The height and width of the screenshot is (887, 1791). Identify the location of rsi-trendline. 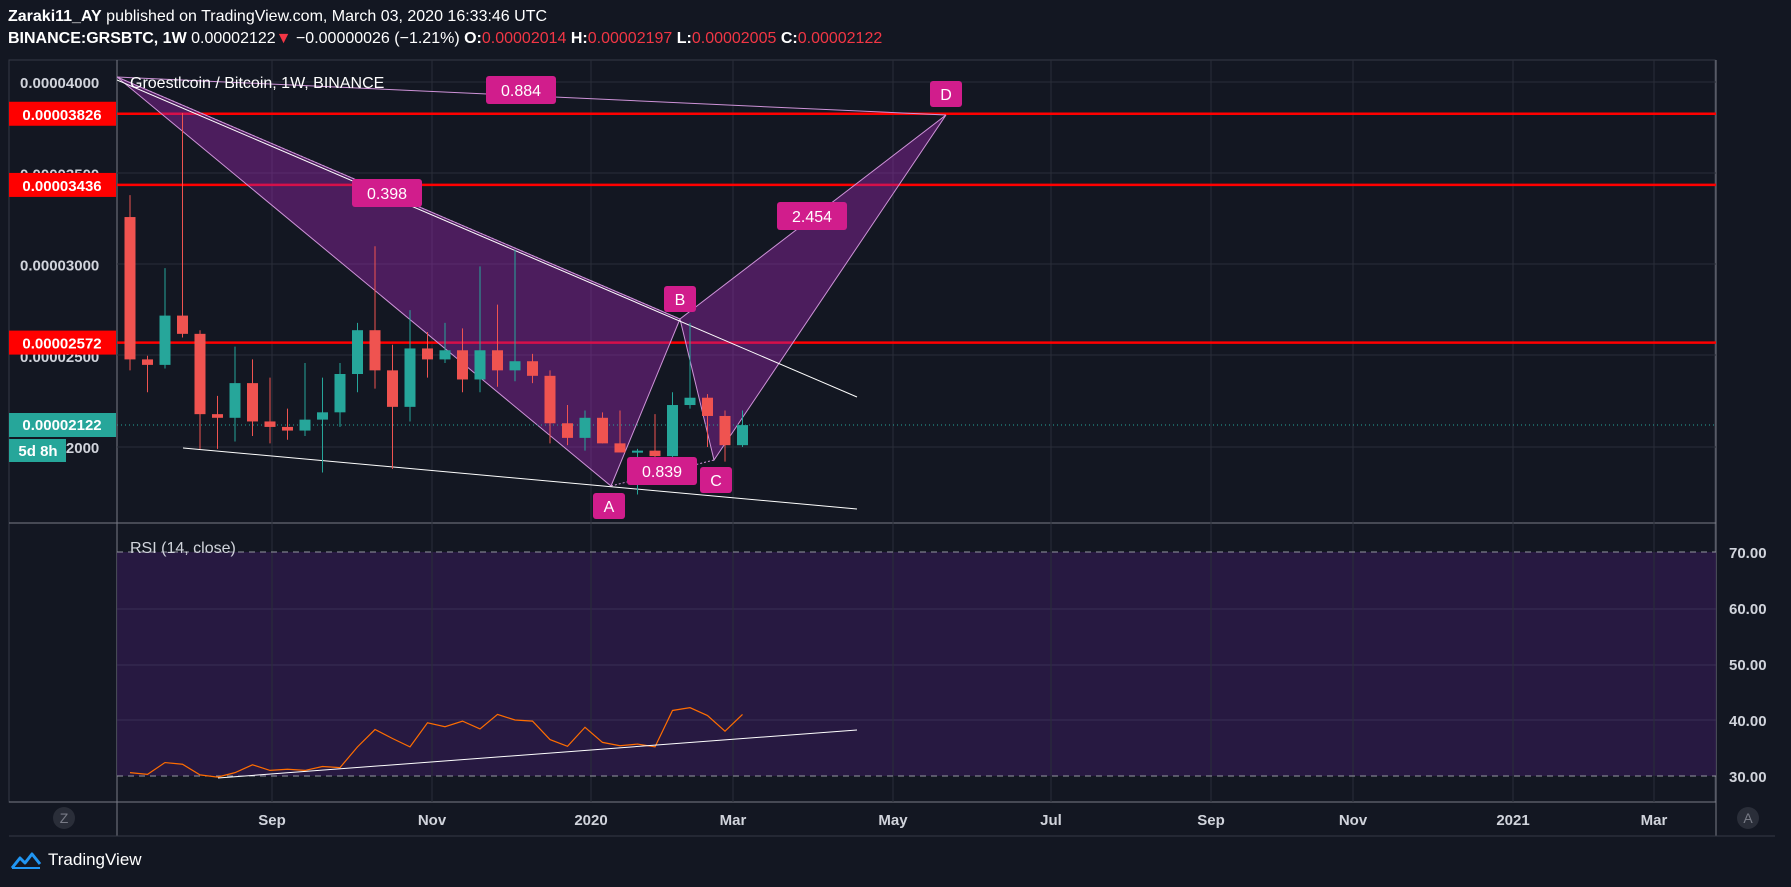
(537, 754).